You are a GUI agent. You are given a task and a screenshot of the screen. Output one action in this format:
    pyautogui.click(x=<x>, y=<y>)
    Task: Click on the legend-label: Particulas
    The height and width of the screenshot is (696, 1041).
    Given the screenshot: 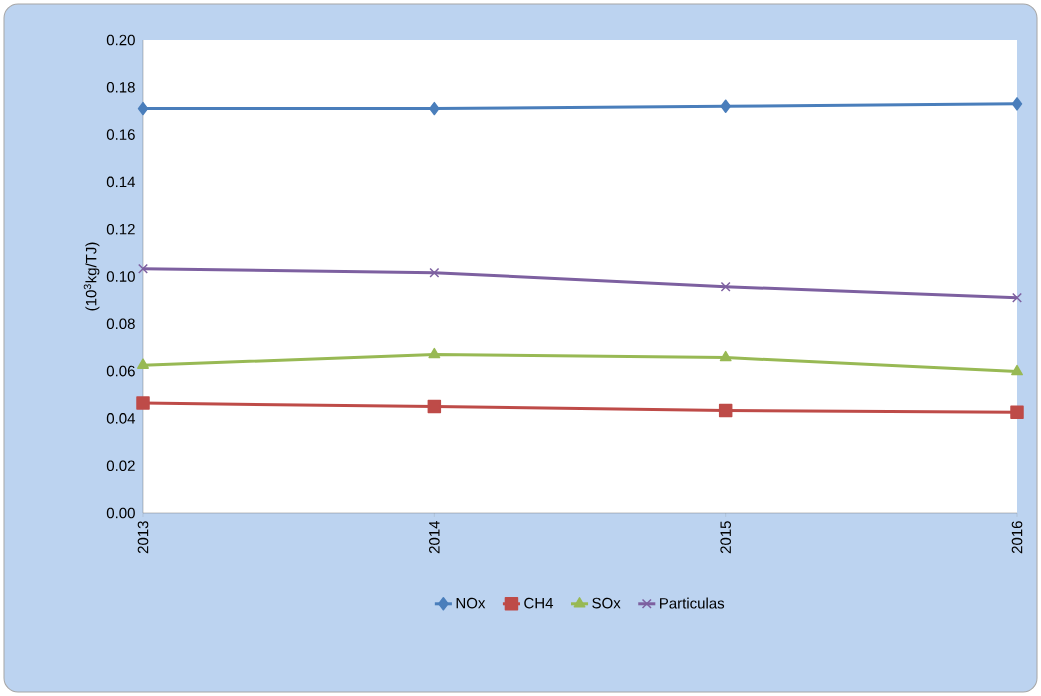 What is the action you would take?
    pyautogui.click(x=692, y=603)
    